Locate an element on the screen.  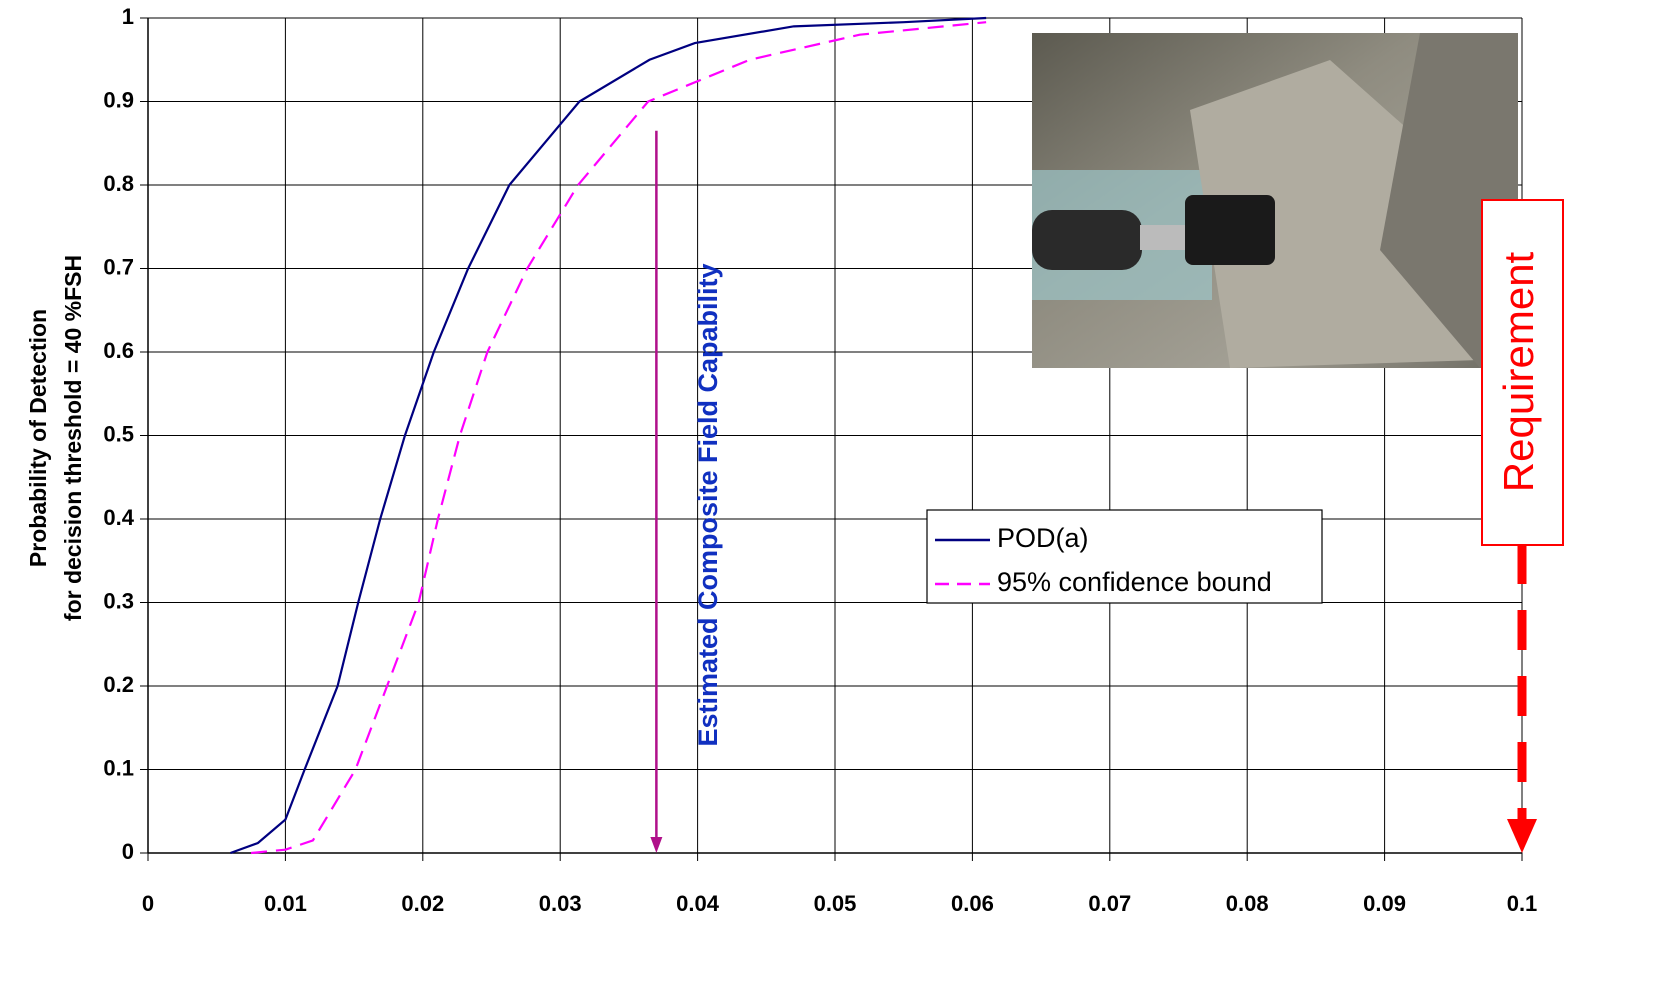
x-tick-label: 0.02 is located at coordinates (422, 903).